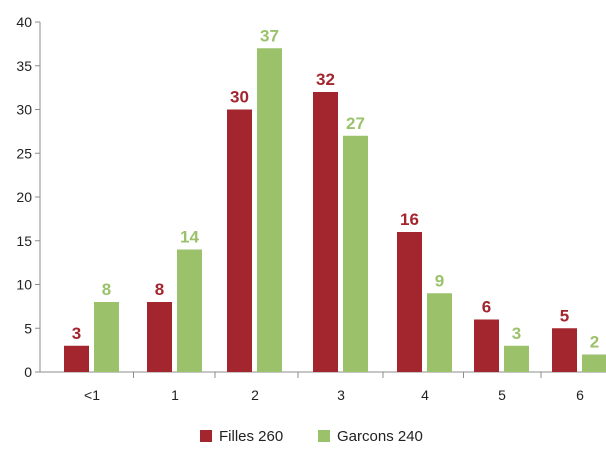  I want to click on x-tick-label: 3, so click(341, 395).